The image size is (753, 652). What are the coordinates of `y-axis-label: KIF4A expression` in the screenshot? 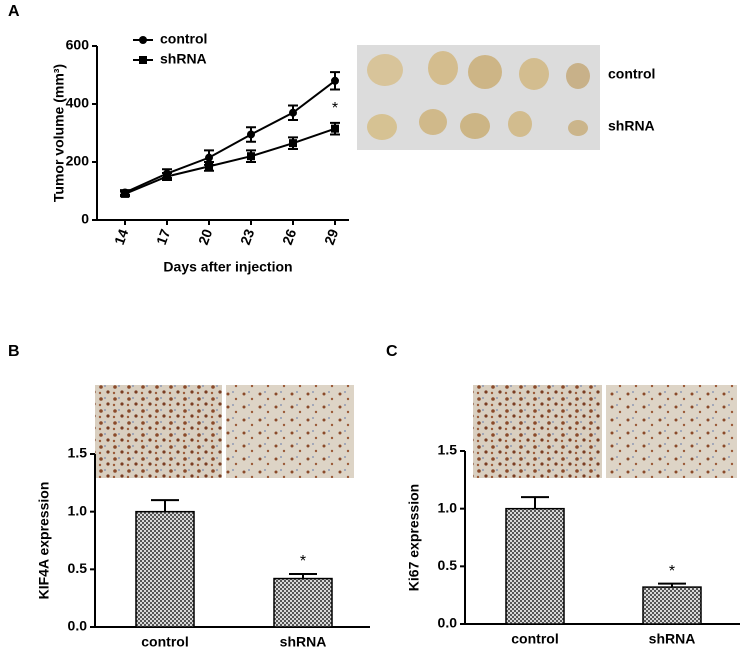 It's located at (44, 541).